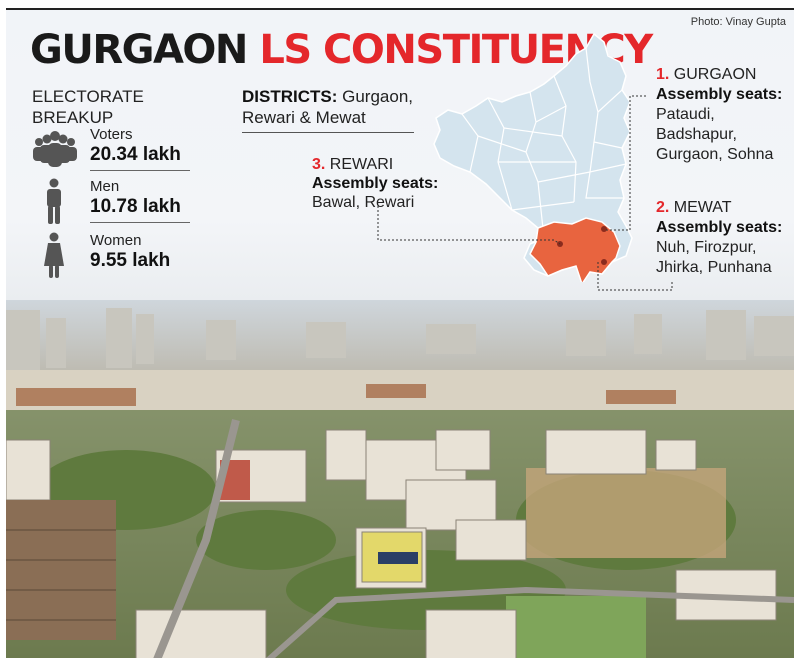  Describe the element at coordinates (363, 202) in the screenshot. I see `rewari-seats: Bawal, Rewari` at that location.